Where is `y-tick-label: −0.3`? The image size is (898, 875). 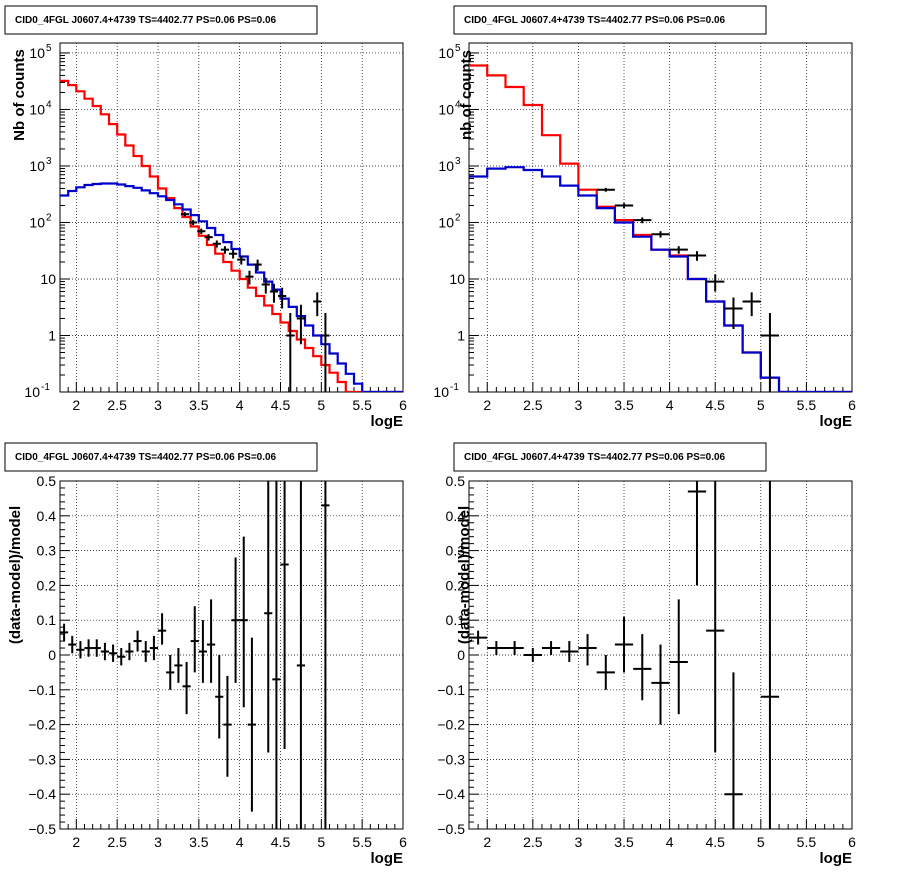 y-tick-label: −0.3 is located at coordinates (451, 759).